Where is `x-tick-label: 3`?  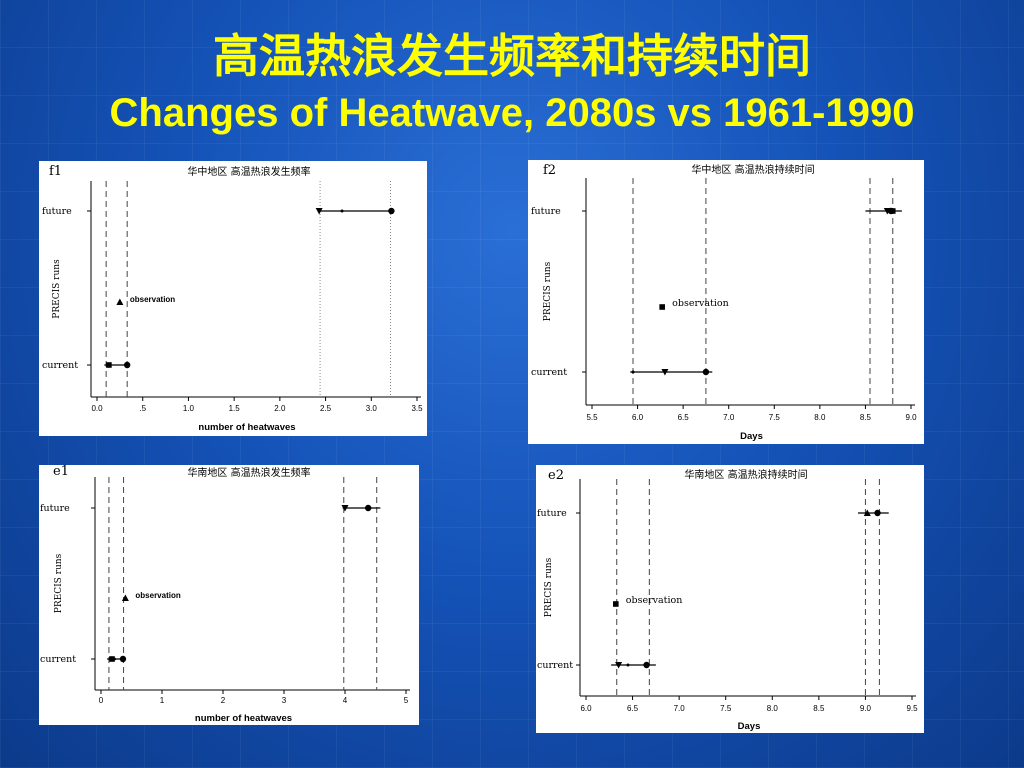
x-tick-label: 3 is located at coordinates (284, 700).